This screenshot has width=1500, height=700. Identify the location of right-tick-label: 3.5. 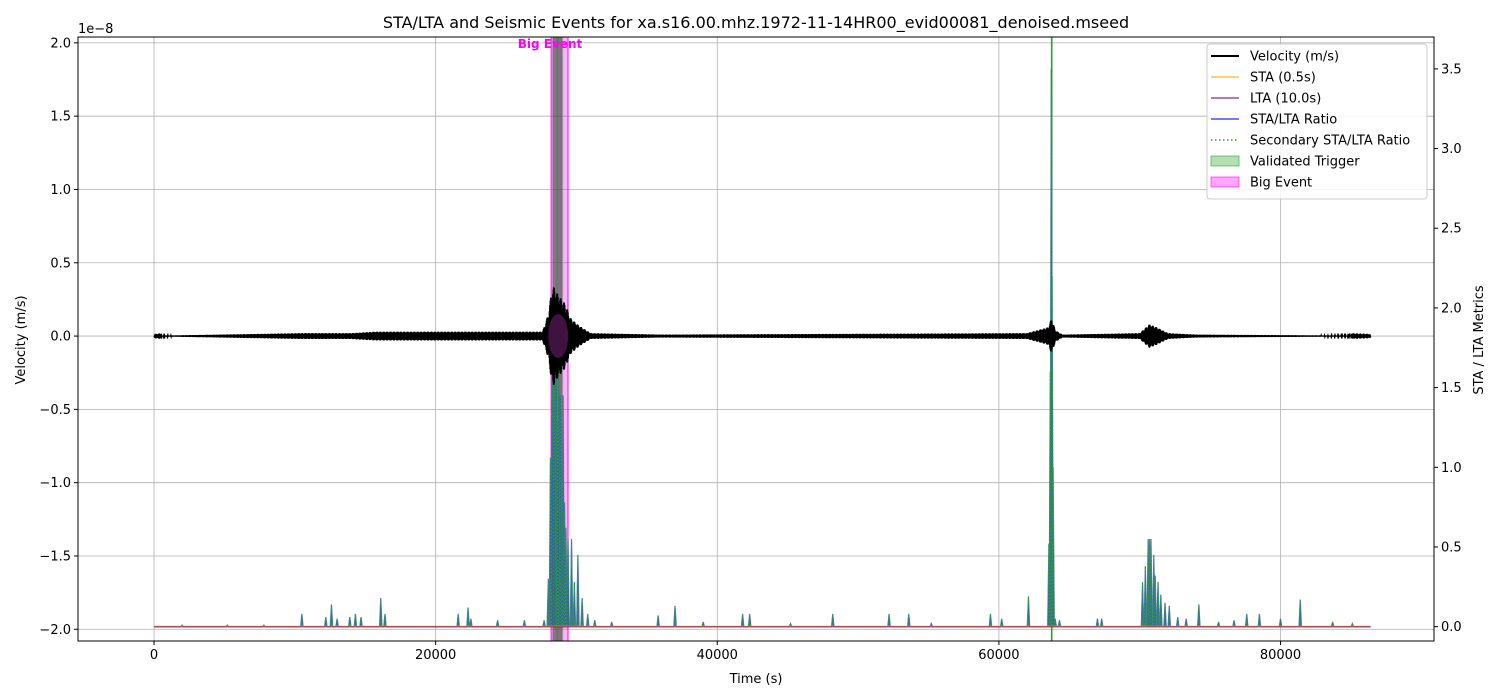
(1451, 69).